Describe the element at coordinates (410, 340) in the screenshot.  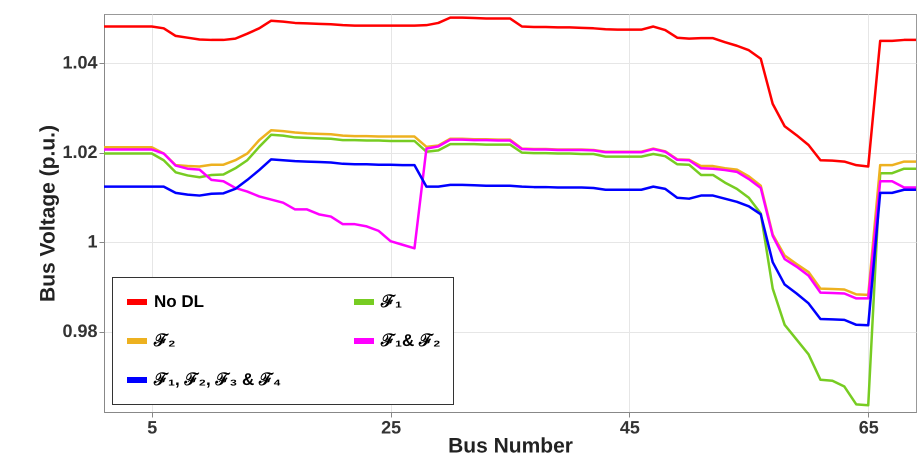
I see `legend-label: ℱ₁& ℱ₂` at that location.